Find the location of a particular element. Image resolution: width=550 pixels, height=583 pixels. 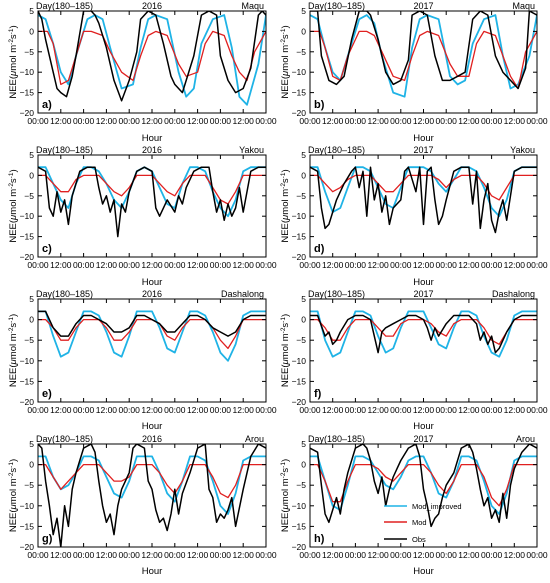

panel-site: Yakou is located at coordinates (251, 150).